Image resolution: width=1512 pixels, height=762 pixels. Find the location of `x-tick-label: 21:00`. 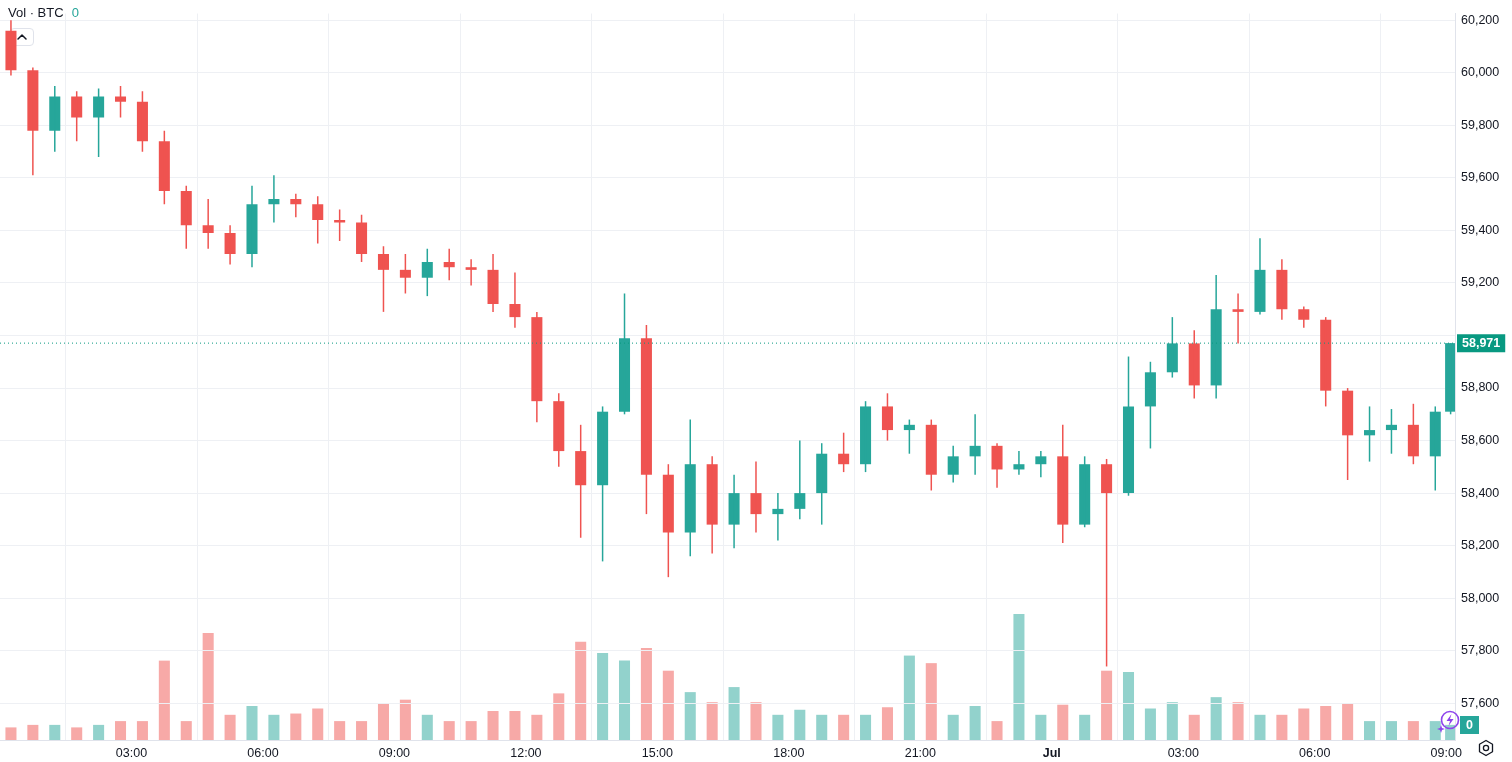

x-tick-label: 21:00 is located at coordinates (920, 752).